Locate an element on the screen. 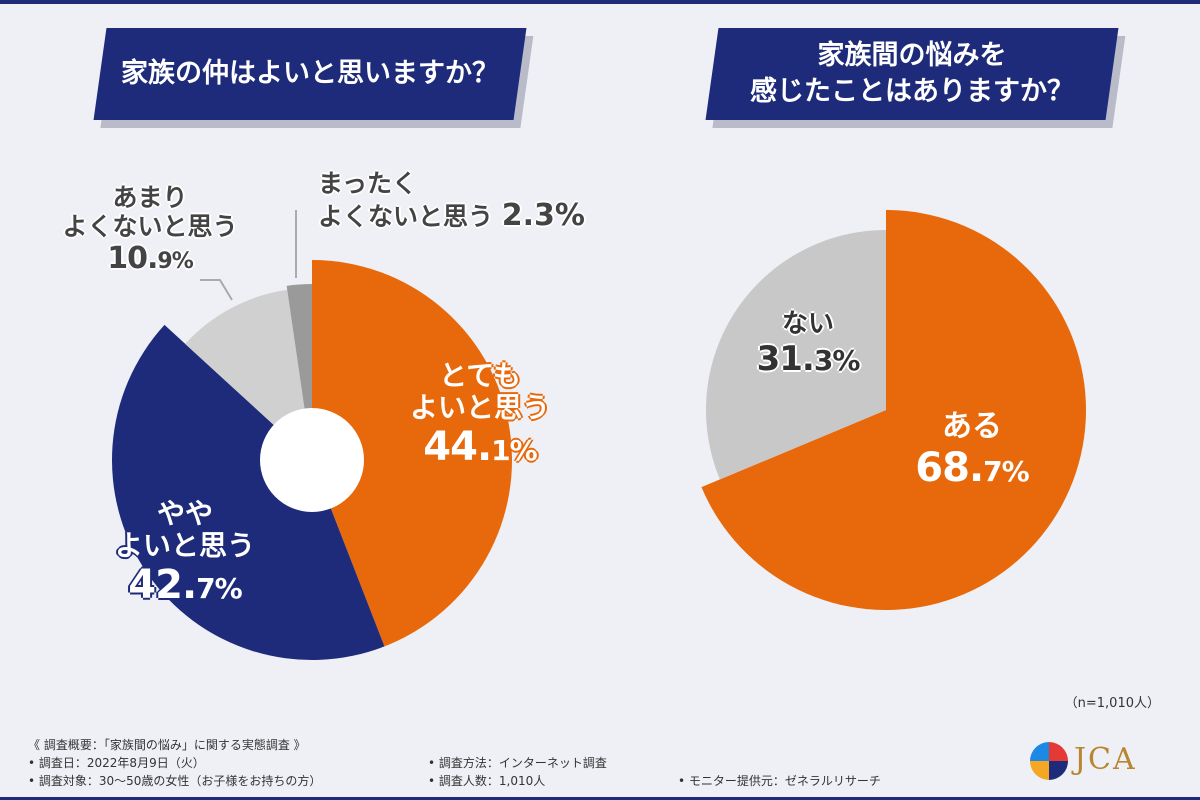 Image resolution: width=1200 pixels, height=800 pixels. footer-survey-date: • 調査日：2022年8月9日（火） is located at coordinates (116, 763).